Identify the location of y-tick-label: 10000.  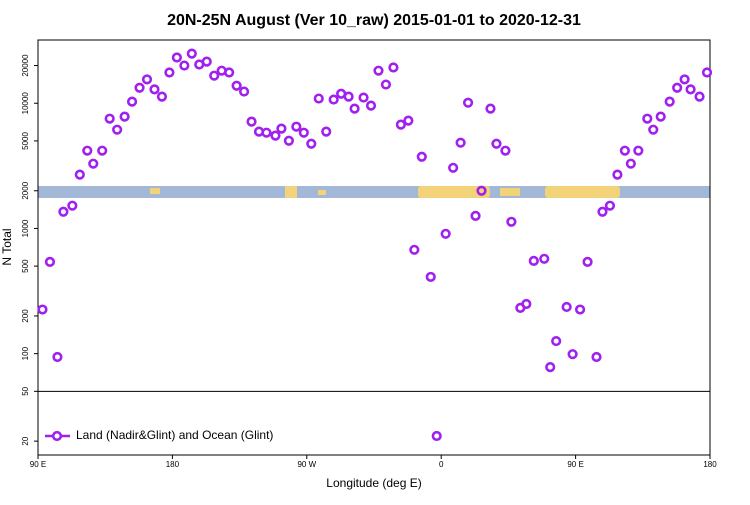
(25, 103).